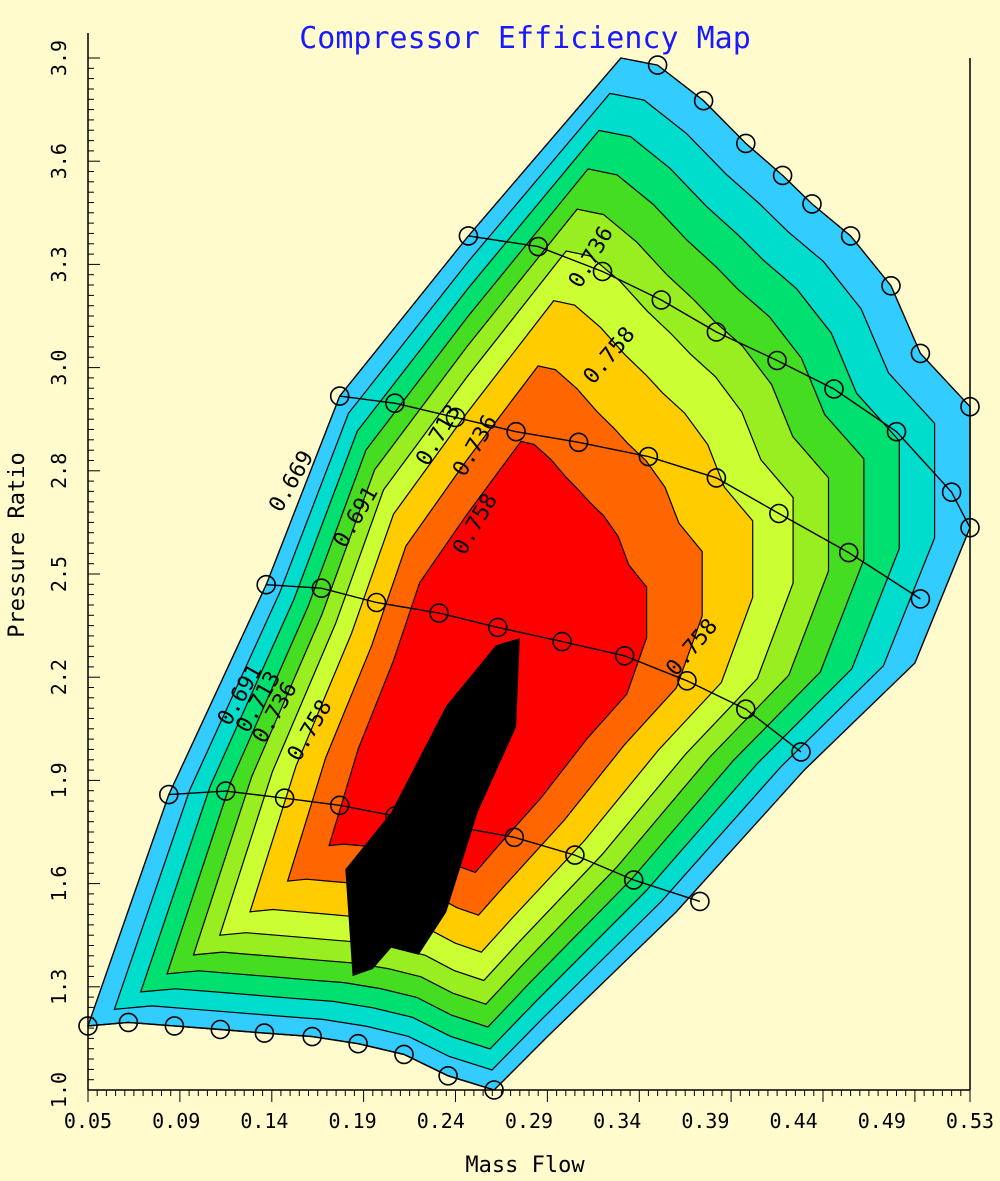  What do you see at coordinates (794, 1121) in the screenshot?
I see `x-tick-label: 0.44` at bounding box center [794, 1121].